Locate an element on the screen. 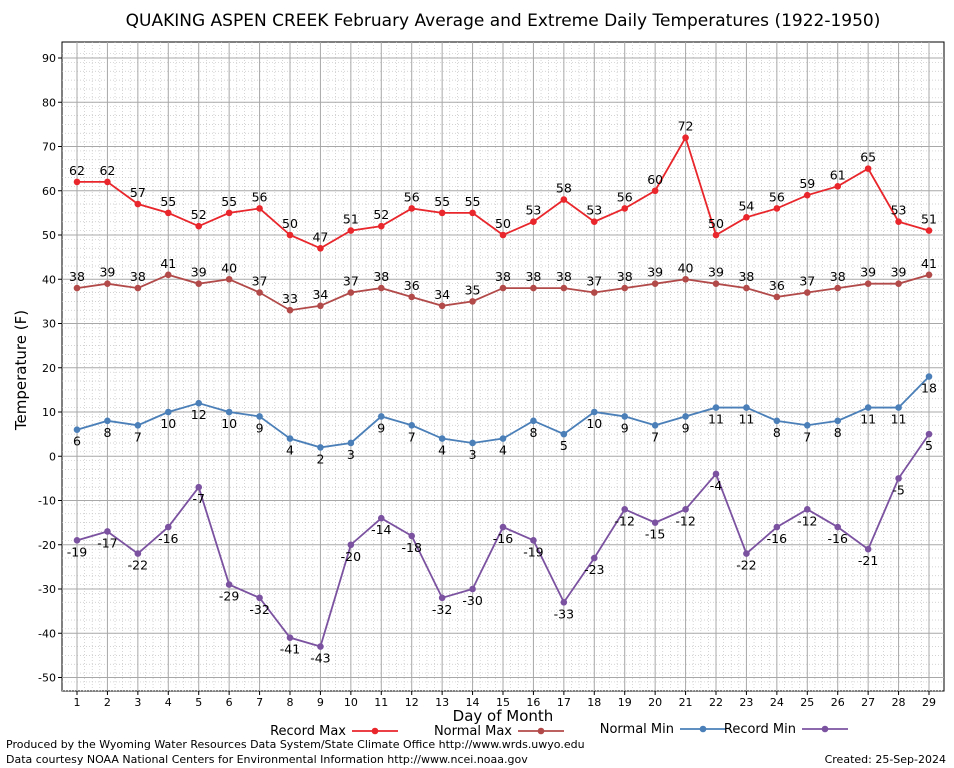 The height and width of the screenshot is (768, 954). x-axis-label: Day of Month is located at coordinates (503, 716).